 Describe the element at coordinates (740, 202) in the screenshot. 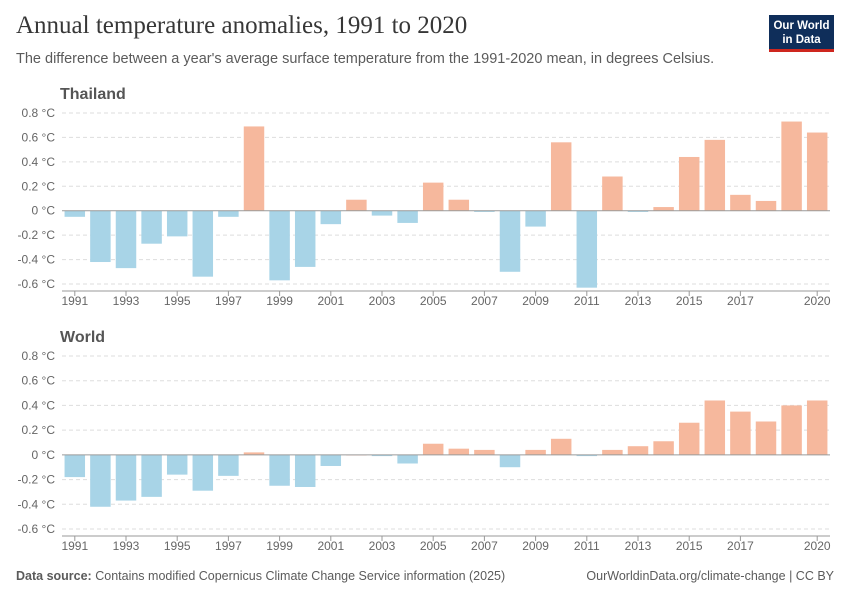

I see `bar-thailand-2017` at that location.